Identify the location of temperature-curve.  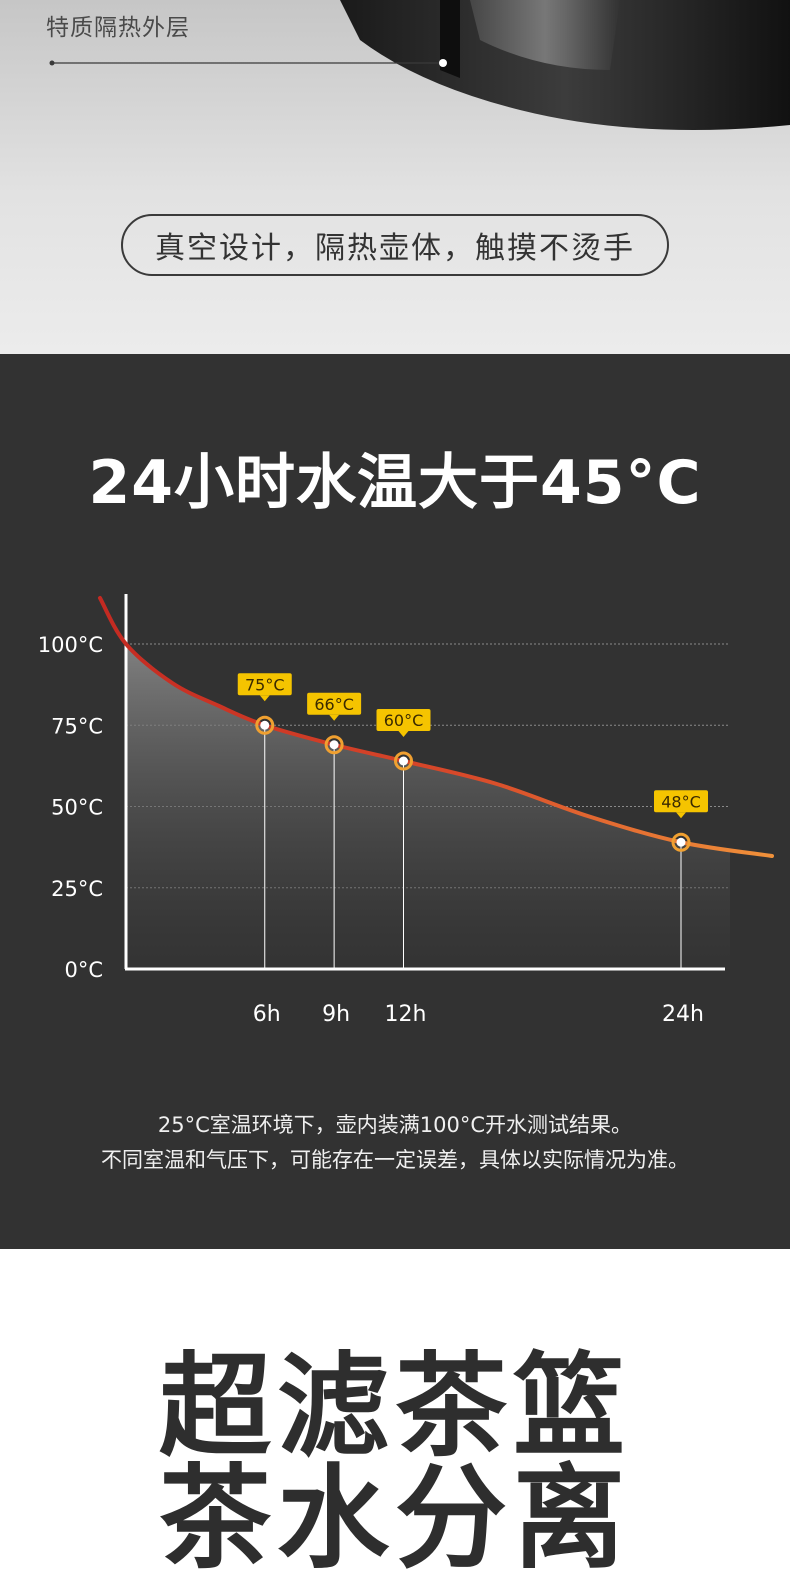
(436, 727).